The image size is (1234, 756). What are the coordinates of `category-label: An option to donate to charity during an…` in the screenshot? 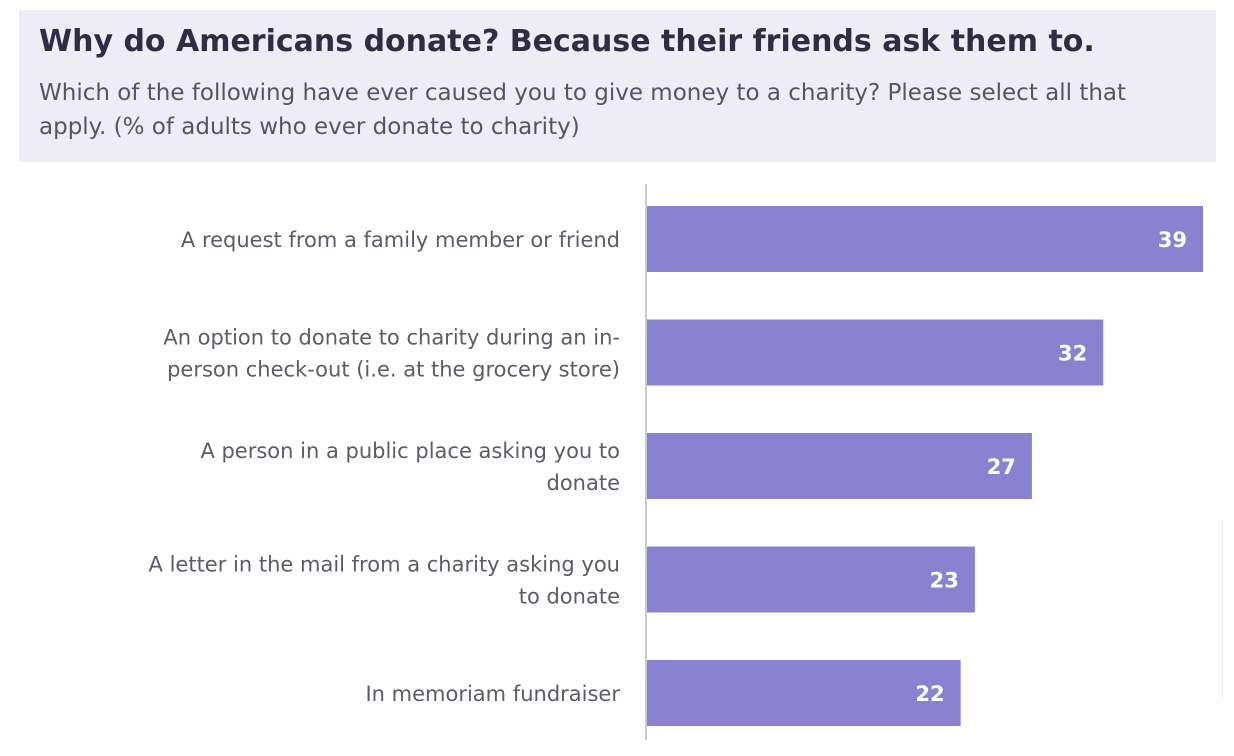 It's located at (391, 338).